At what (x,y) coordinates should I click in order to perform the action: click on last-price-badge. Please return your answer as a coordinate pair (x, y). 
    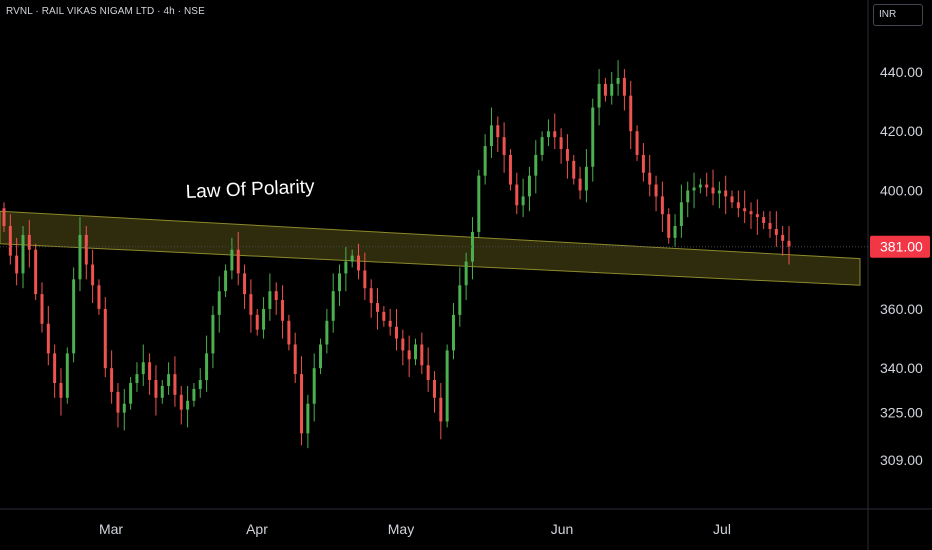
    Looking at the image, I should click on (900, 246).